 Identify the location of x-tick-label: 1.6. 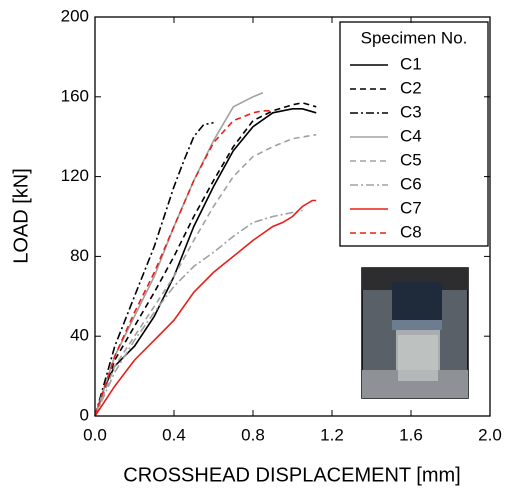
(411, 434).